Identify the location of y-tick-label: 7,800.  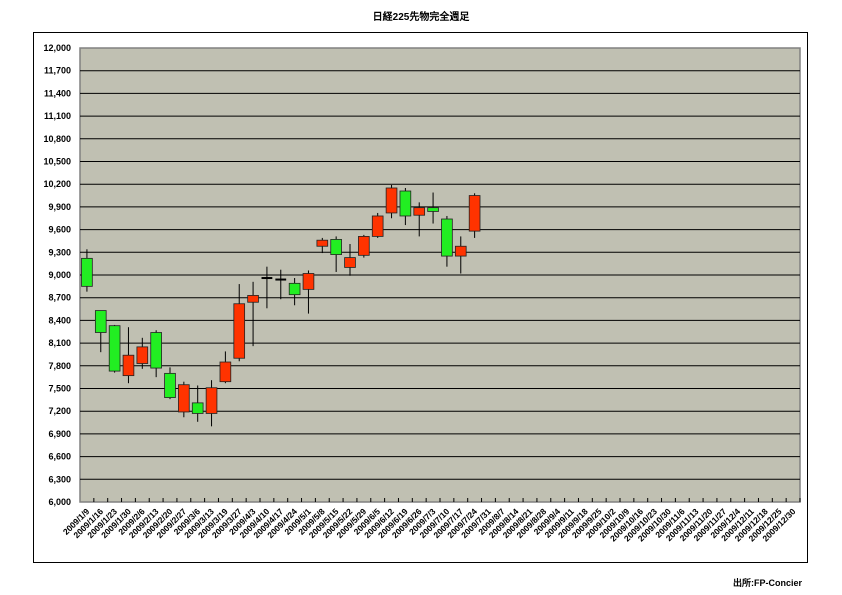
(59, 366).